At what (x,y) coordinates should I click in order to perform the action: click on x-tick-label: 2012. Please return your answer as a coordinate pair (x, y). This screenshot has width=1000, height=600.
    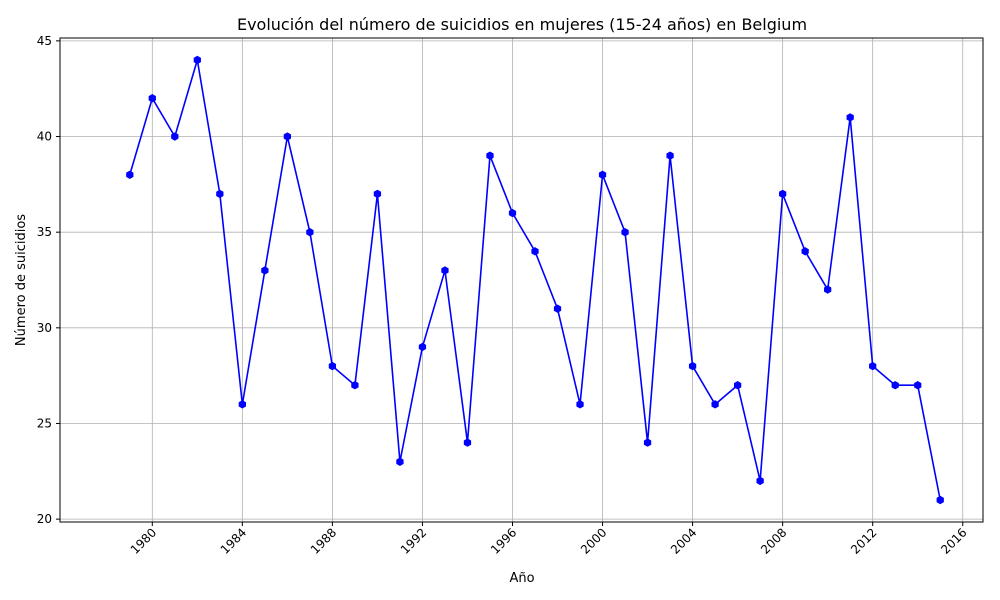
    Looking at the image, I should click on (863, 540).